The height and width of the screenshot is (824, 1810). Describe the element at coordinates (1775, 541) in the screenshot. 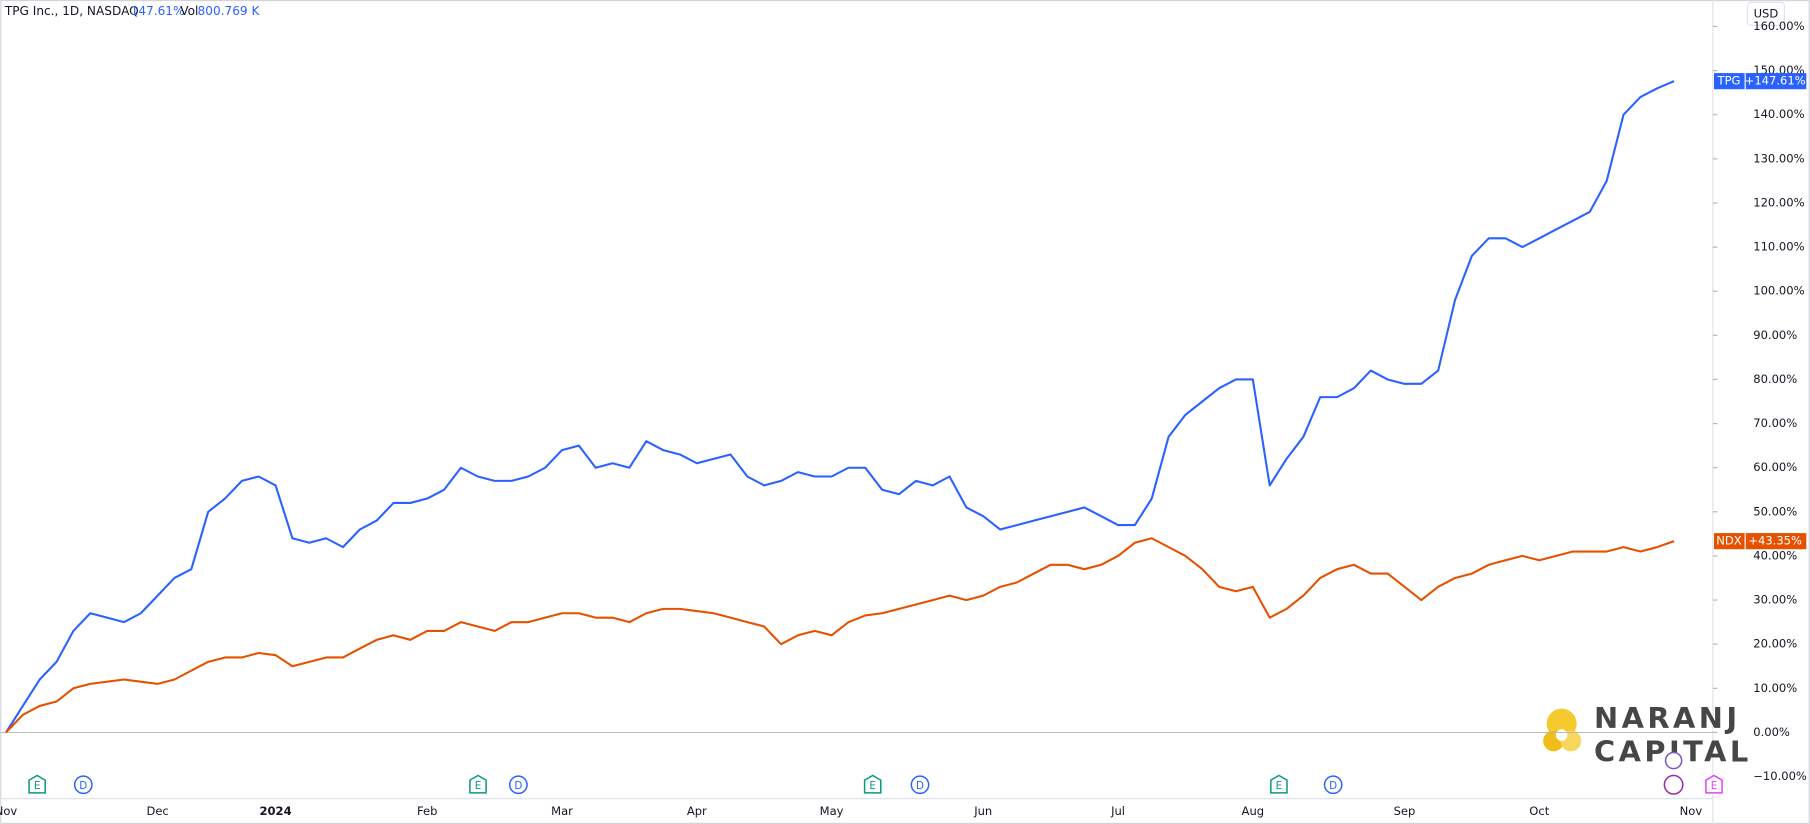

I see `last-value-tag: +43.35%` at that location.